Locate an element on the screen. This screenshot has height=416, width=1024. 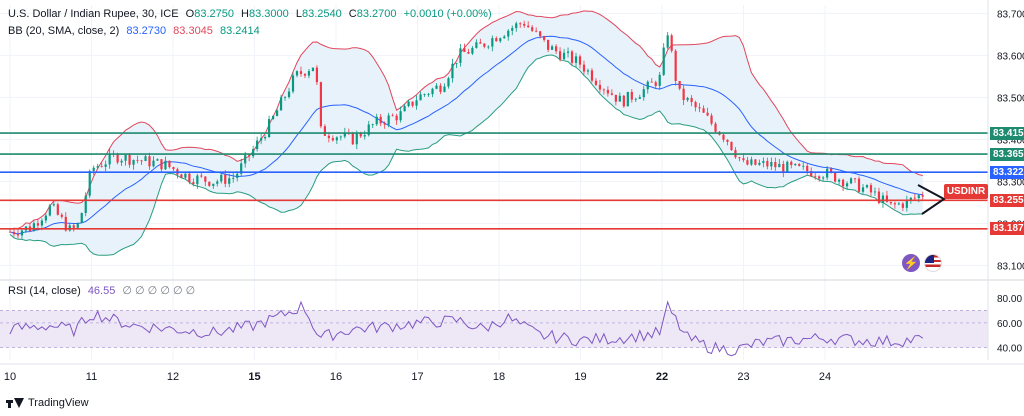
time-tick-label: 18 is located at coordinates (499, 377).